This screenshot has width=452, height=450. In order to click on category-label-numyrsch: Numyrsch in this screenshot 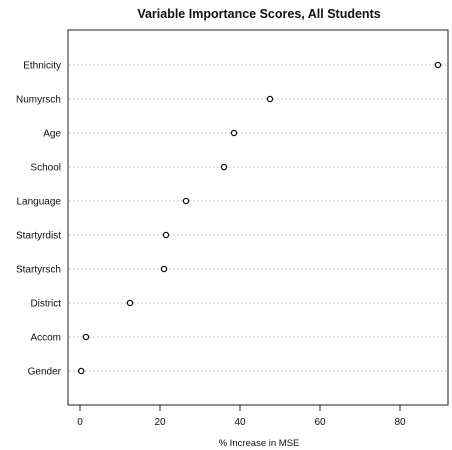, I will do `click(38, 100)`.